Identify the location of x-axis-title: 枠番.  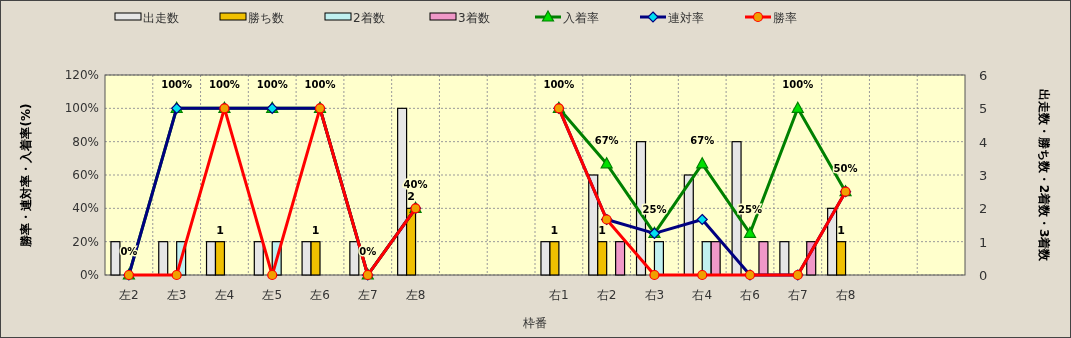
(534, 323).